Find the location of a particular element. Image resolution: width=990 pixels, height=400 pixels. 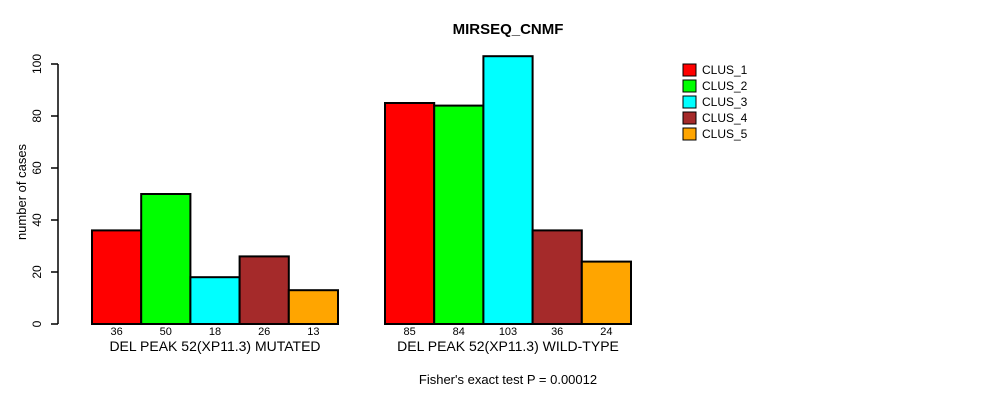

legend-label-clus_5: CLUS_5 is located at coordinates (725, 134).